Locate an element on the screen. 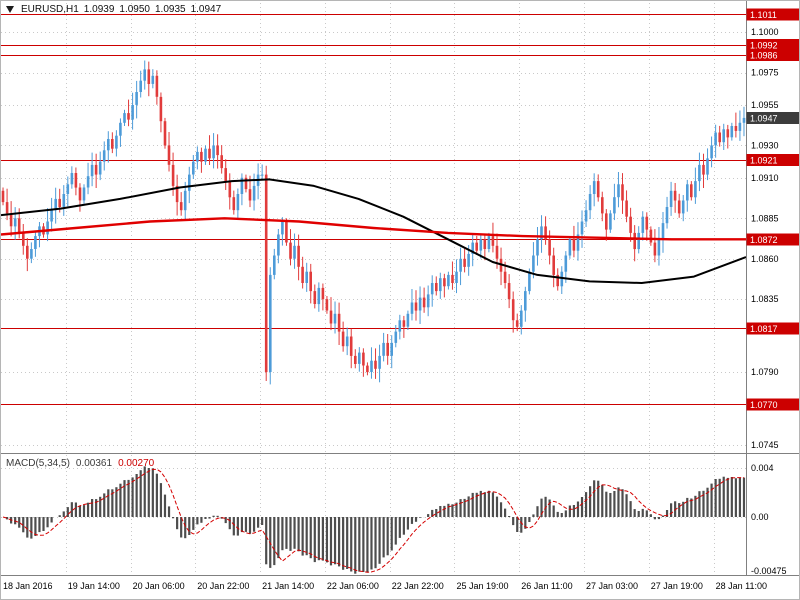 Image resolution: width=800 pixels, height=600 pixels. macd-tick-label: 0.00 is located at coordinates (760, 517).